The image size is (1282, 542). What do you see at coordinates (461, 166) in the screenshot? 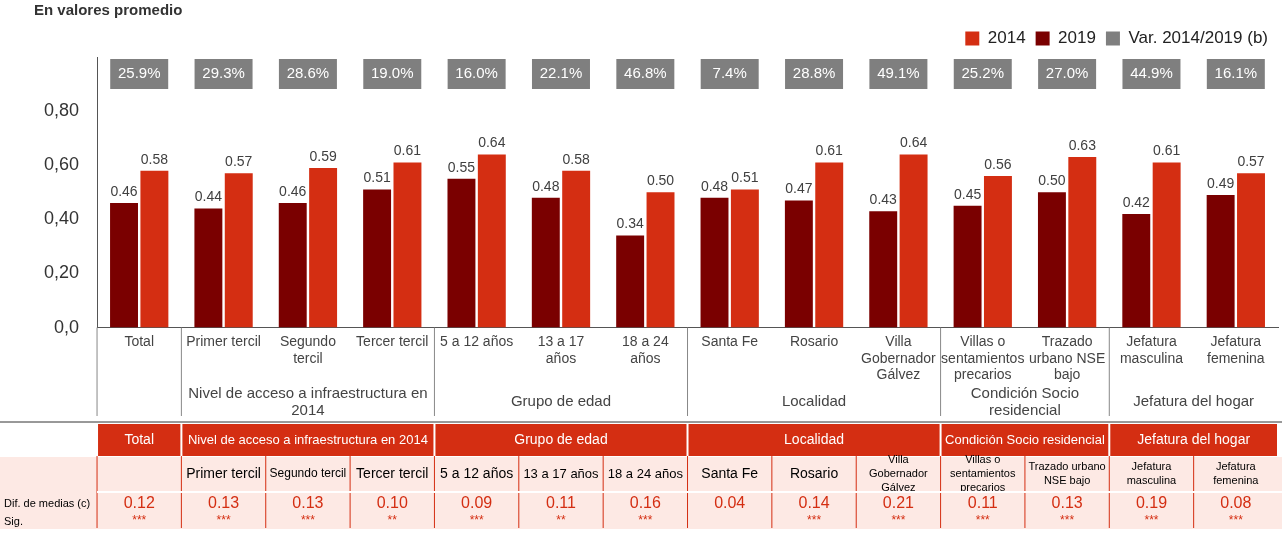
I see `data-label: 0.55` at bounding box center [461, 166].